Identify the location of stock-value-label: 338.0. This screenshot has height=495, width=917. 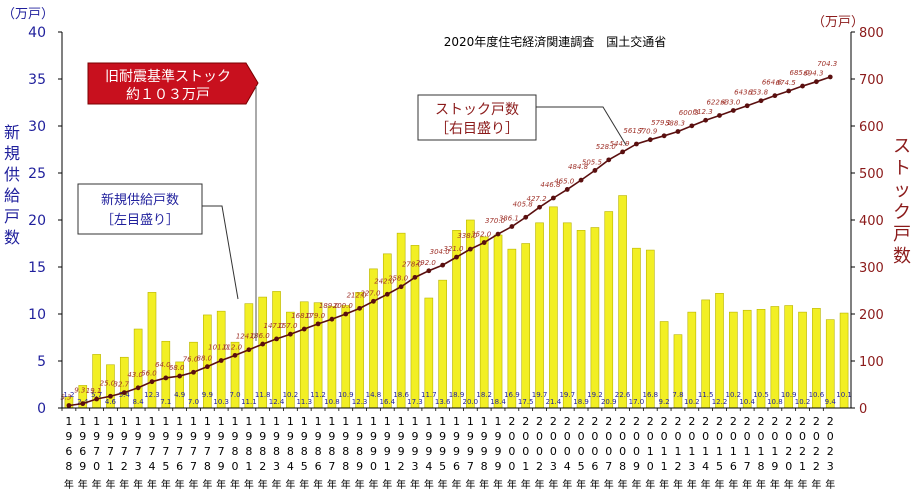
(467, 236).